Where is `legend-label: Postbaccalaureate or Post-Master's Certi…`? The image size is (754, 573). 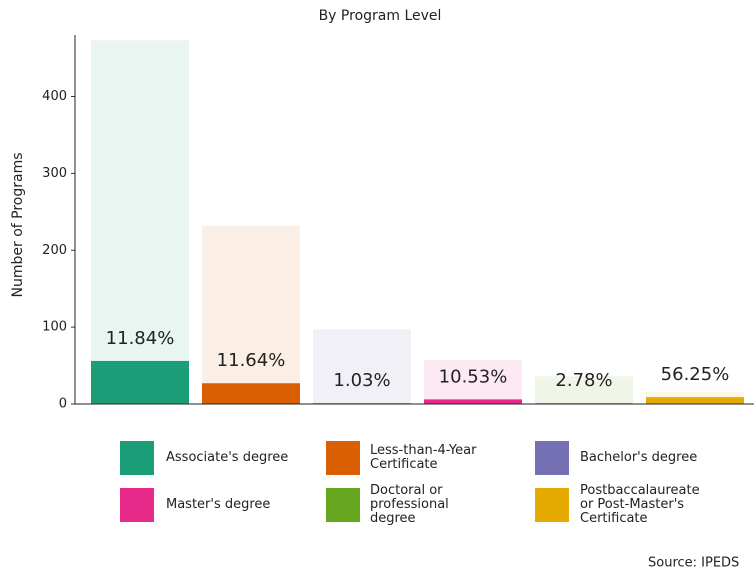
legend-label: Postbaccalaureate or Post-Master's Certi… is located at coordinates (640, 504).